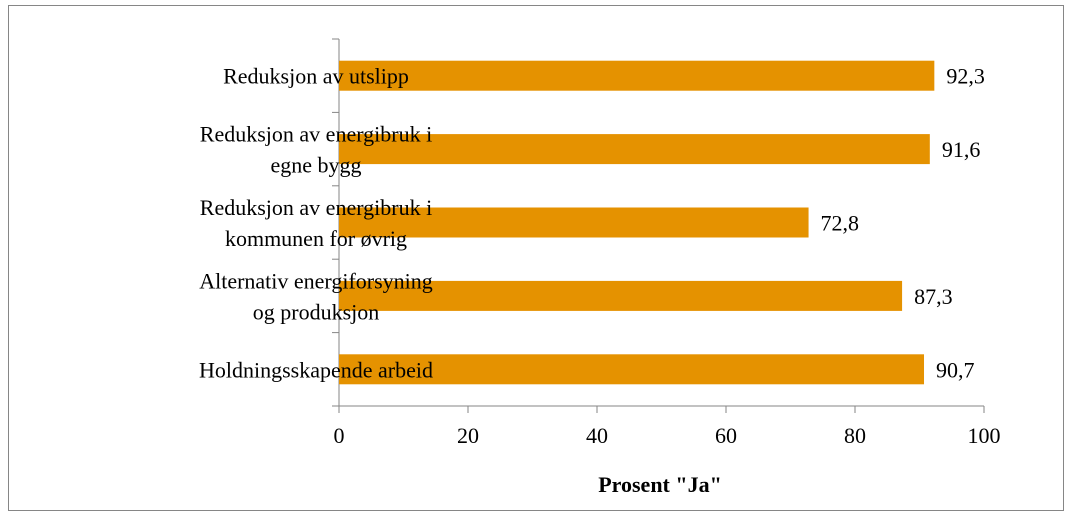  I want to click on x-tick-label: 60, so click(726, 435).